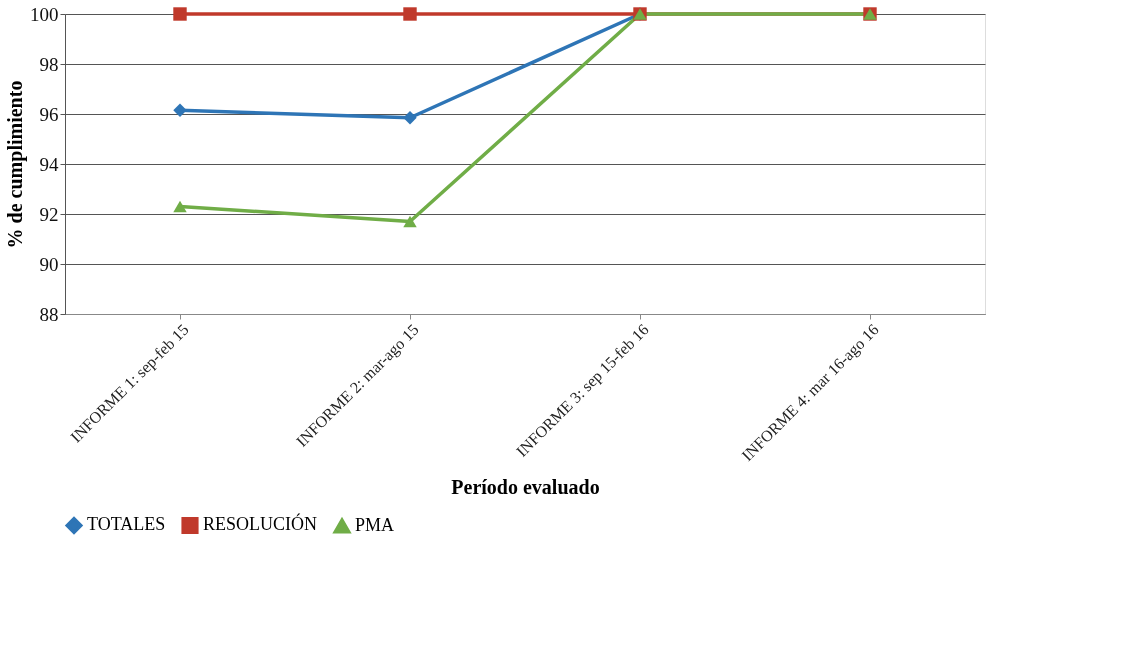 This screenshot has height=650, width=1135. Describe the element at coordinates (375, 524) in the screenshot. I see `legend-label: PMA` at that location.